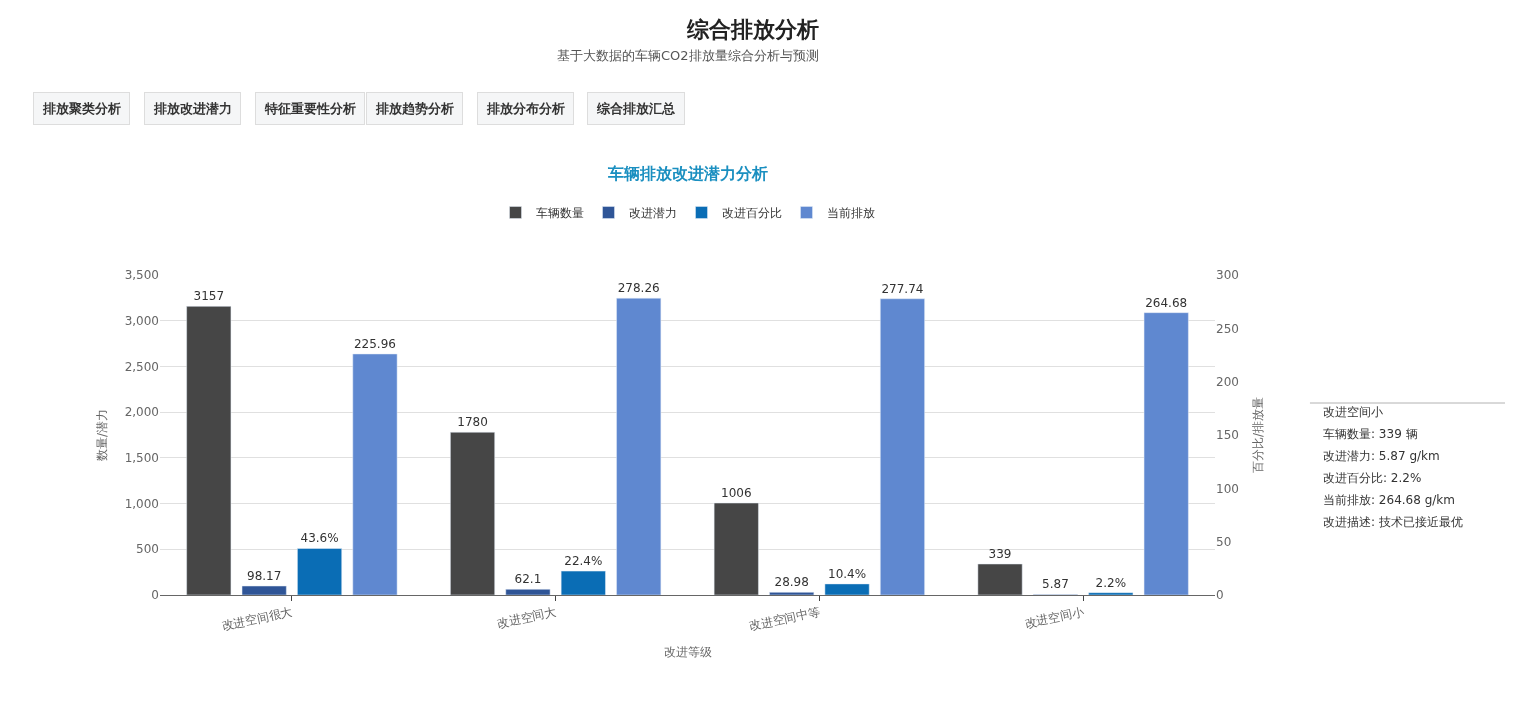 The width and height of the screenshot is (1525, 725). Describe the element at coordinates (319, 538) in the screenshot. I see `data-label: 43.6%` at that location.